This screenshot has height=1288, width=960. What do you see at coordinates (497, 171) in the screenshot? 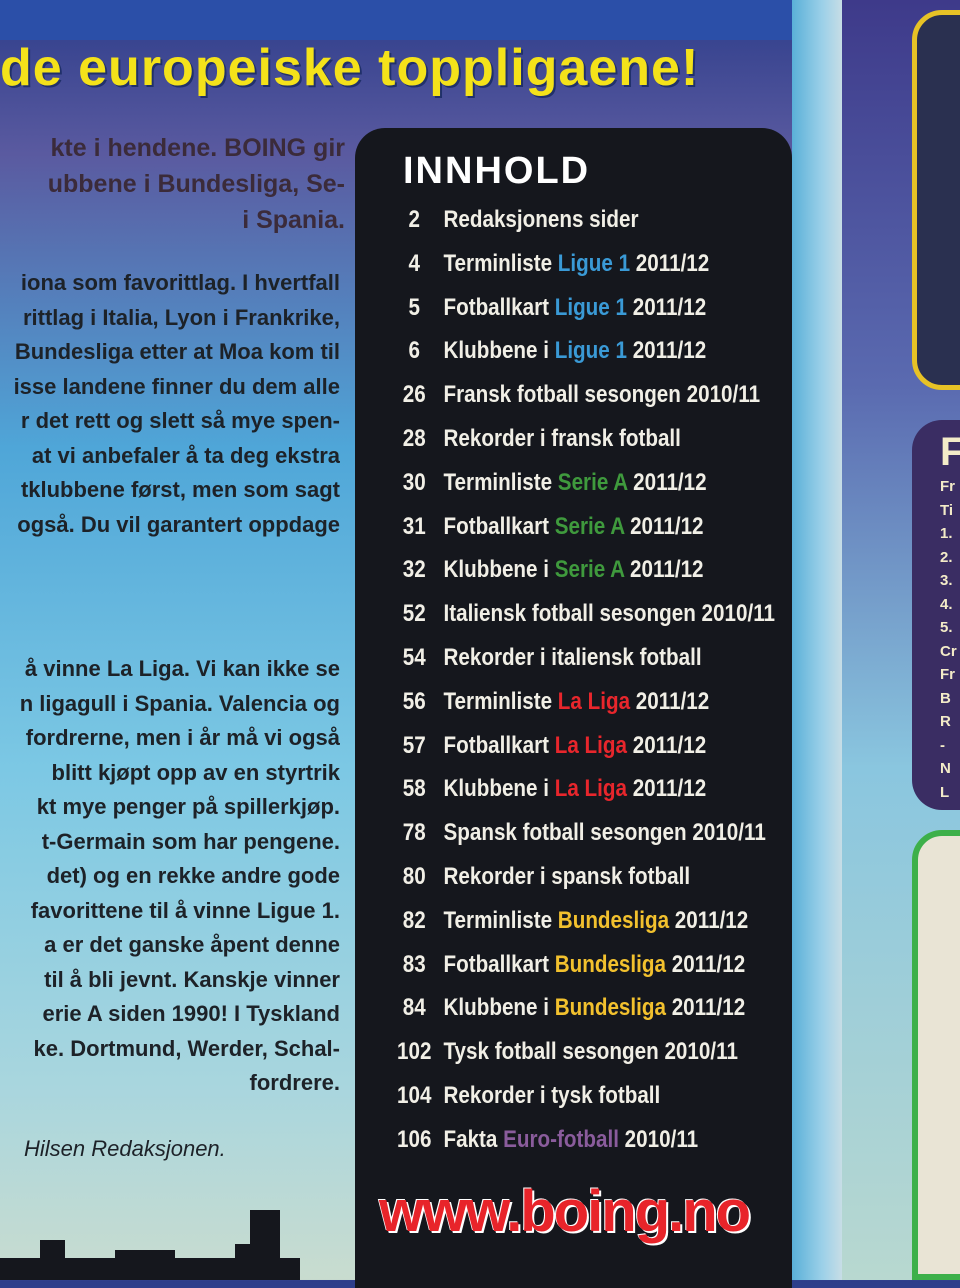
I see `contents-title: INNHOLD` at bounding box center [497, 171].